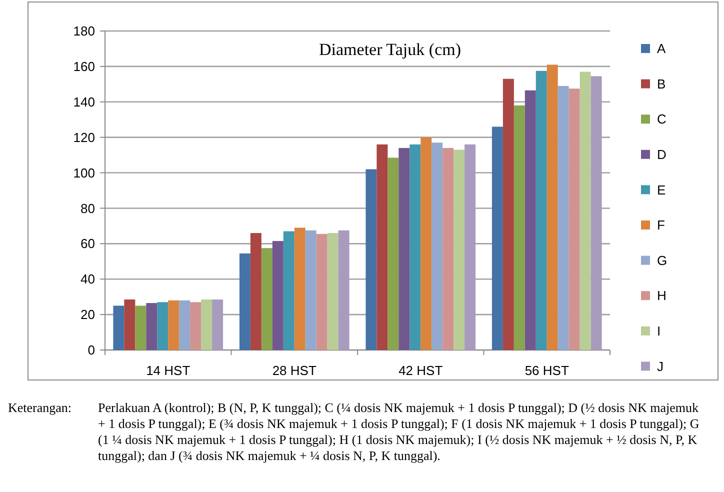 The image size is (724, 492). I want to click on y-tick-label: 60, so click(87, 244).